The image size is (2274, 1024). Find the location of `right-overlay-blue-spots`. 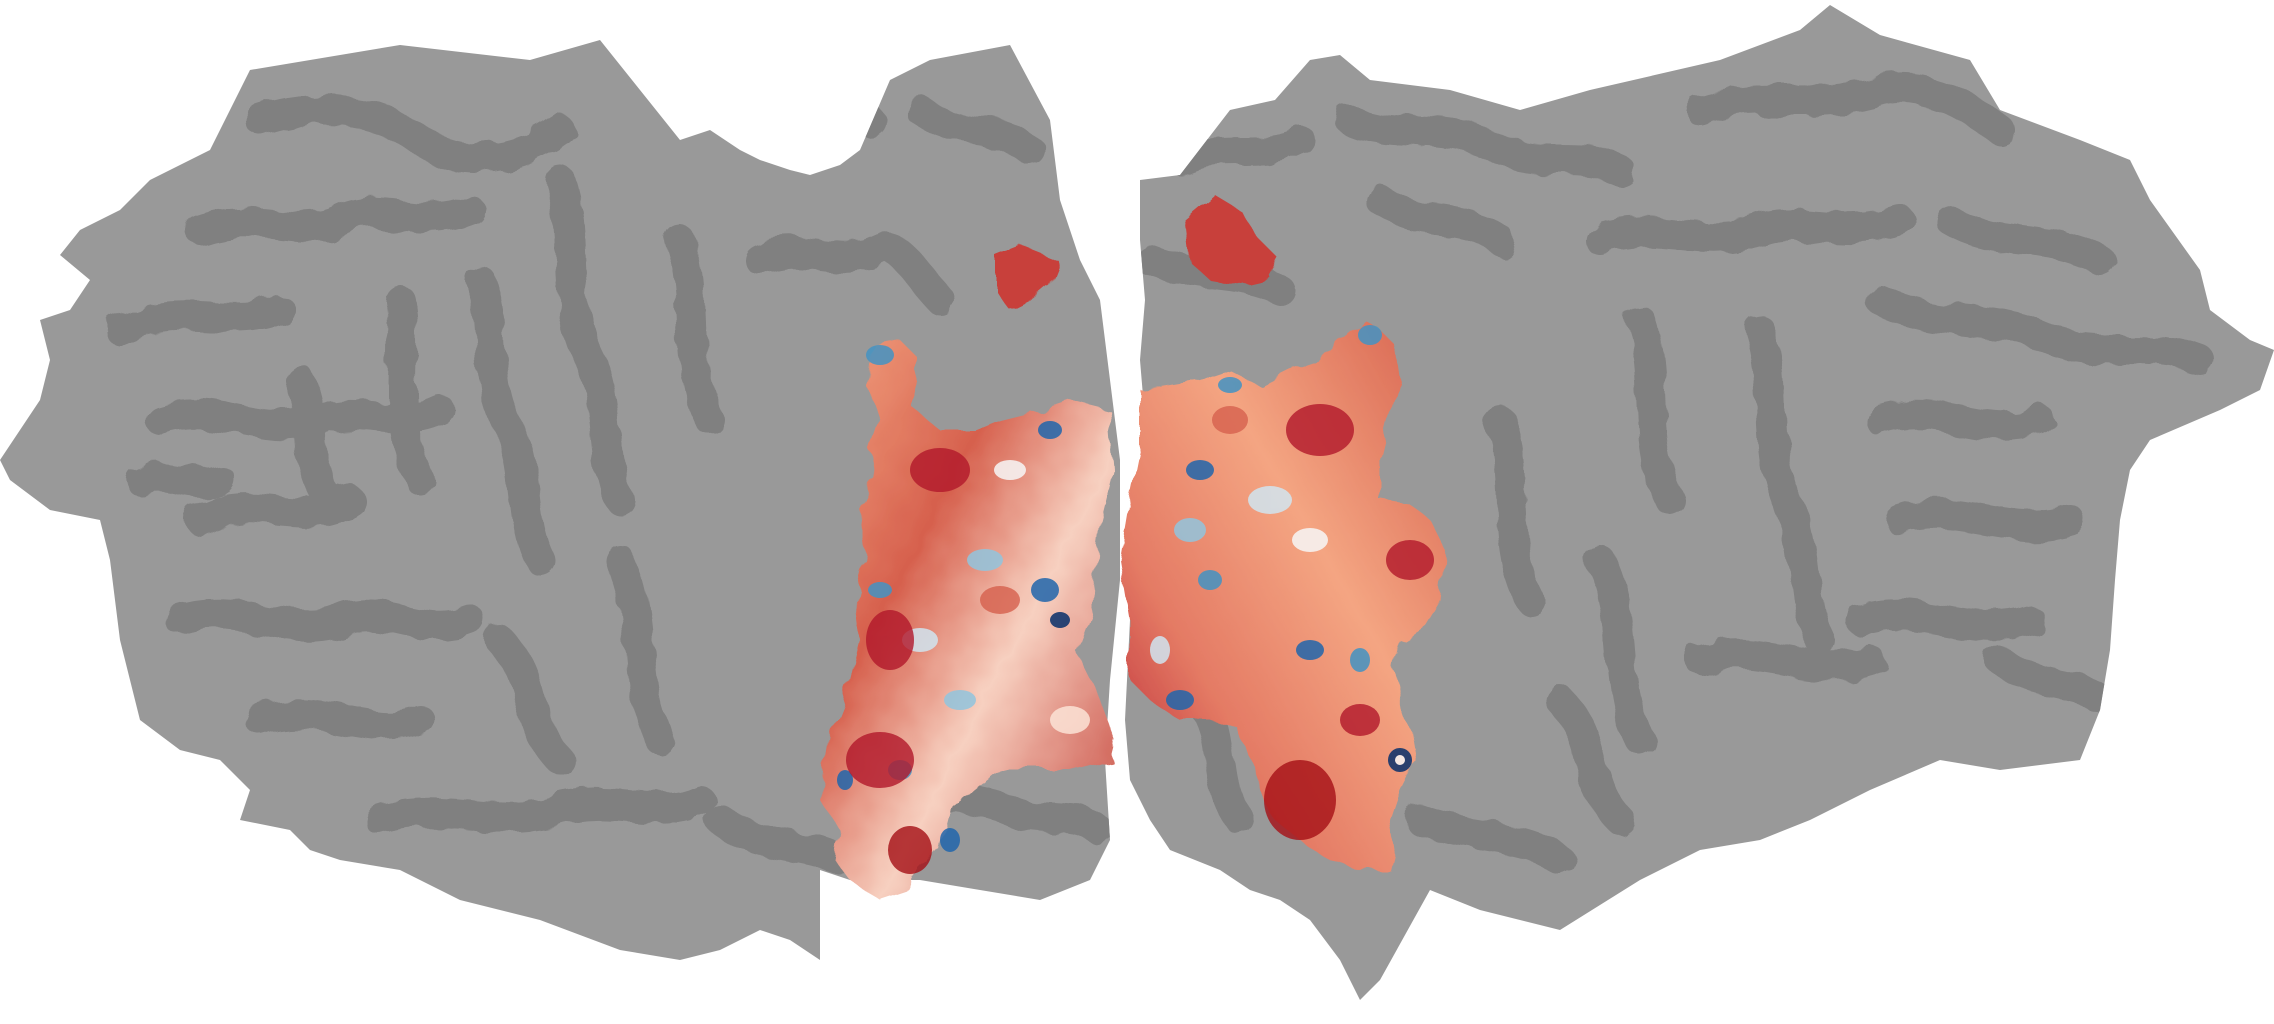

right-overlay-blue-spots is located at coordinates (1281, 548).